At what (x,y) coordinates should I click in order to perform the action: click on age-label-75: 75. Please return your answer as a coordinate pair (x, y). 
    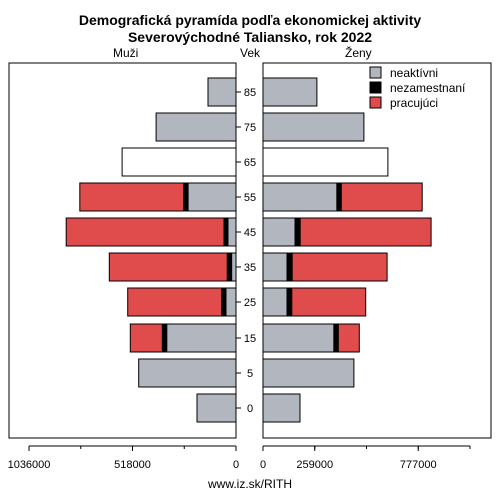
    Looking at the image, I should click on (250, 128).